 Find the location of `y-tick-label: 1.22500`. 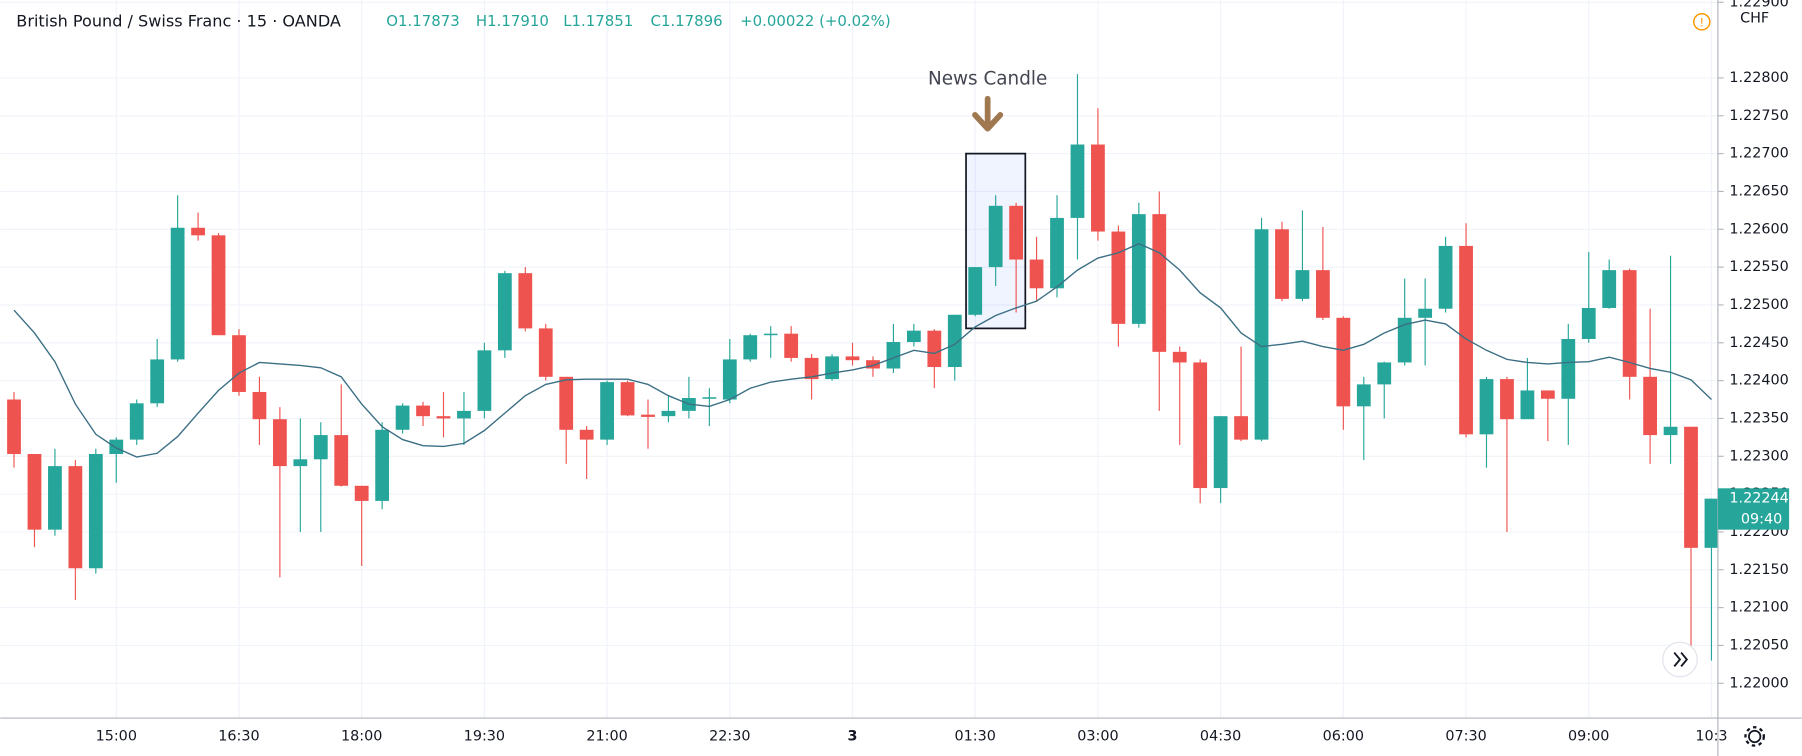

y-tick-label: 1.22500 is located at coordinates (1758, 305).